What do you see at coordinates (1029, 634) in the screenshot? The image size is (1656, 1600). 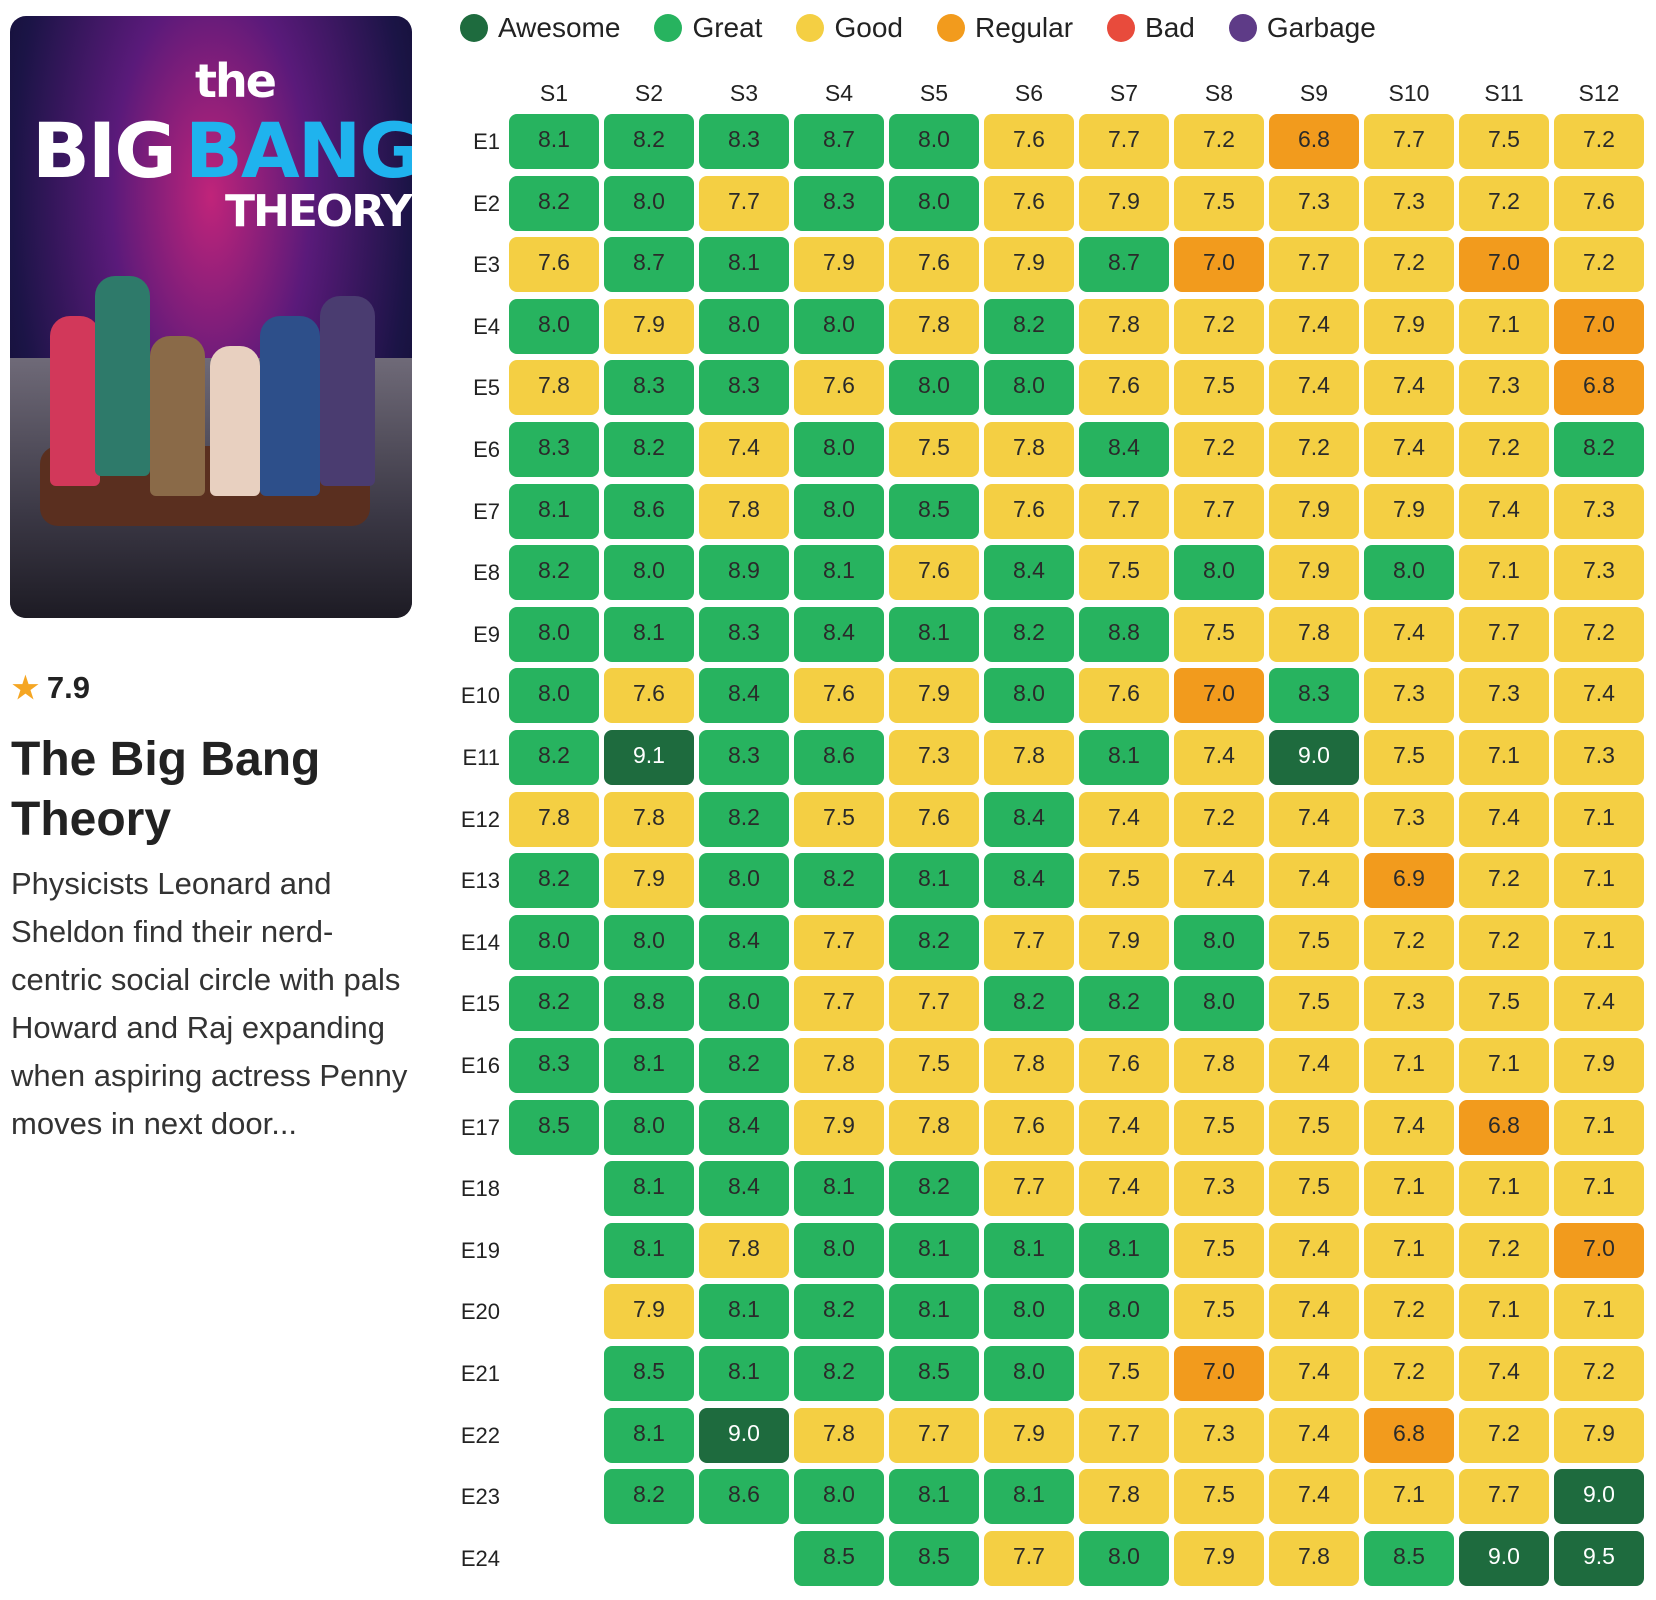 I see `episode-cell-s6-e9: 8.2` at bounding box center [1029, 634].